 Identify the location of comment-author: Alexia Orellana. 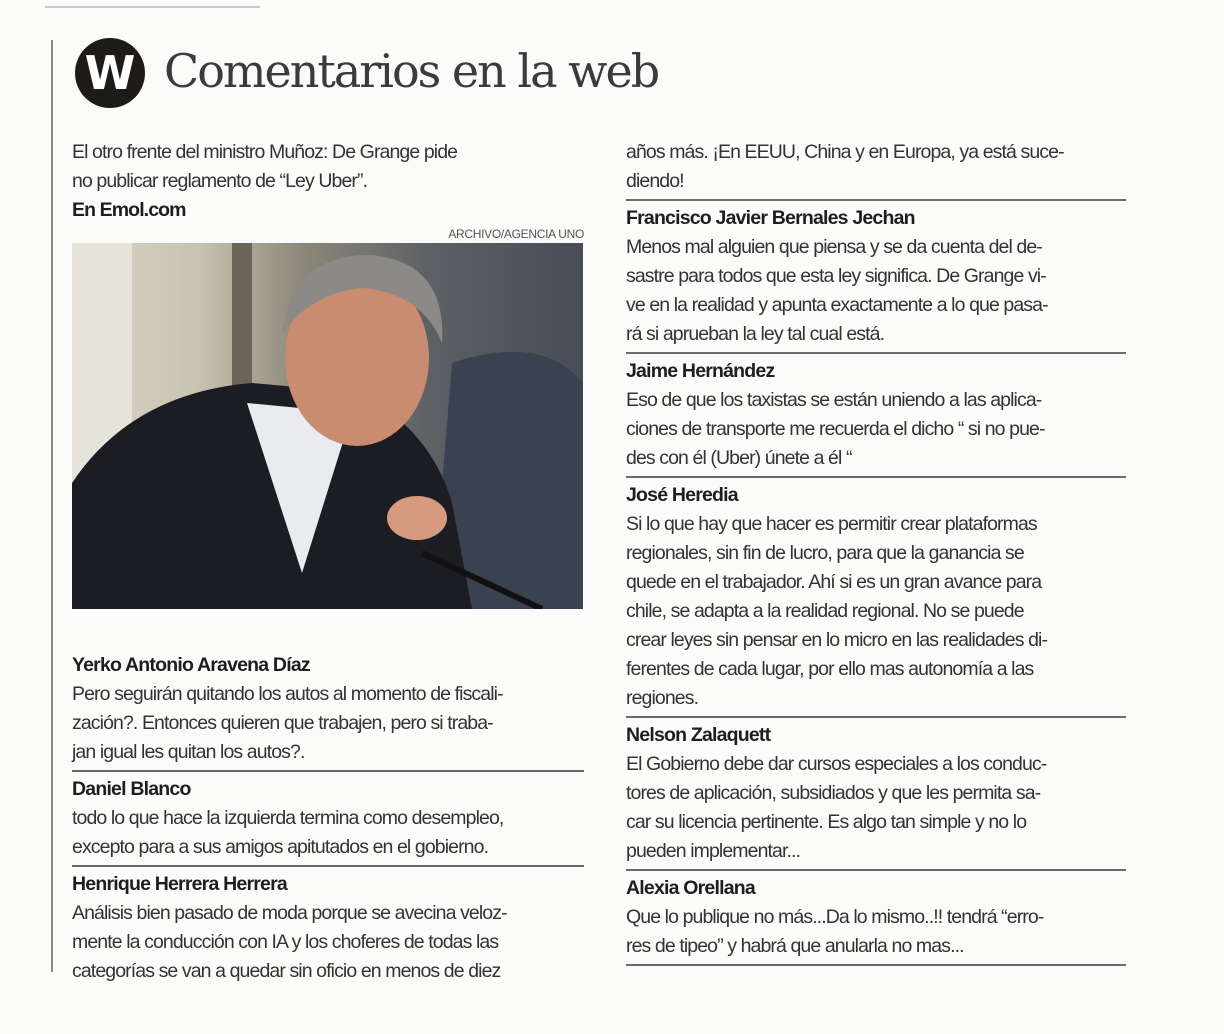
(691, 888).